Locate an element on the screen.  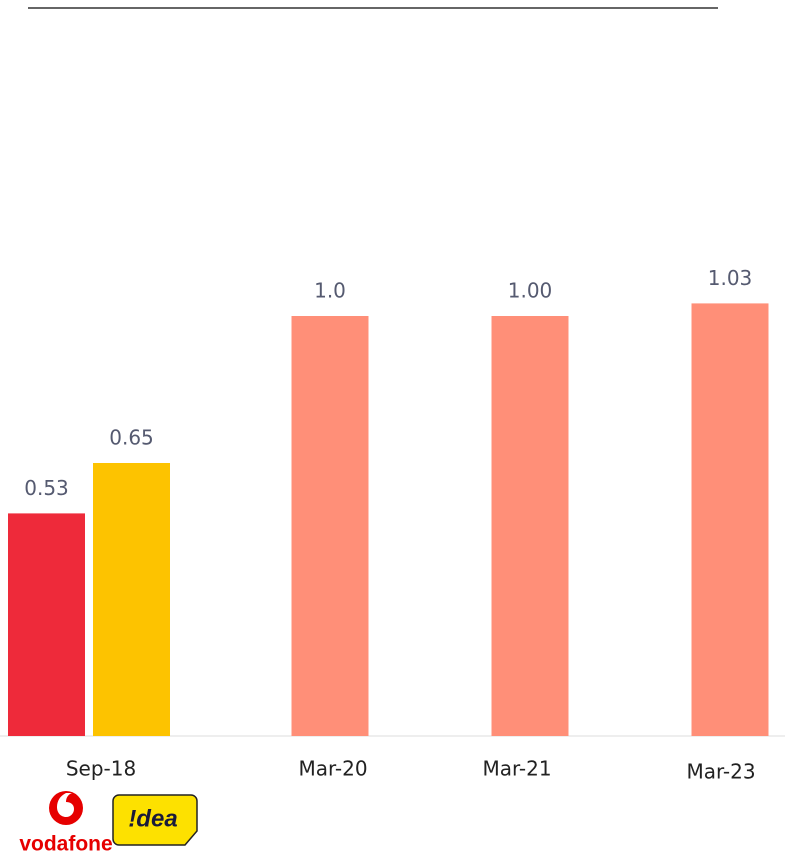
idea-badge is located at coordinates (155, 820).